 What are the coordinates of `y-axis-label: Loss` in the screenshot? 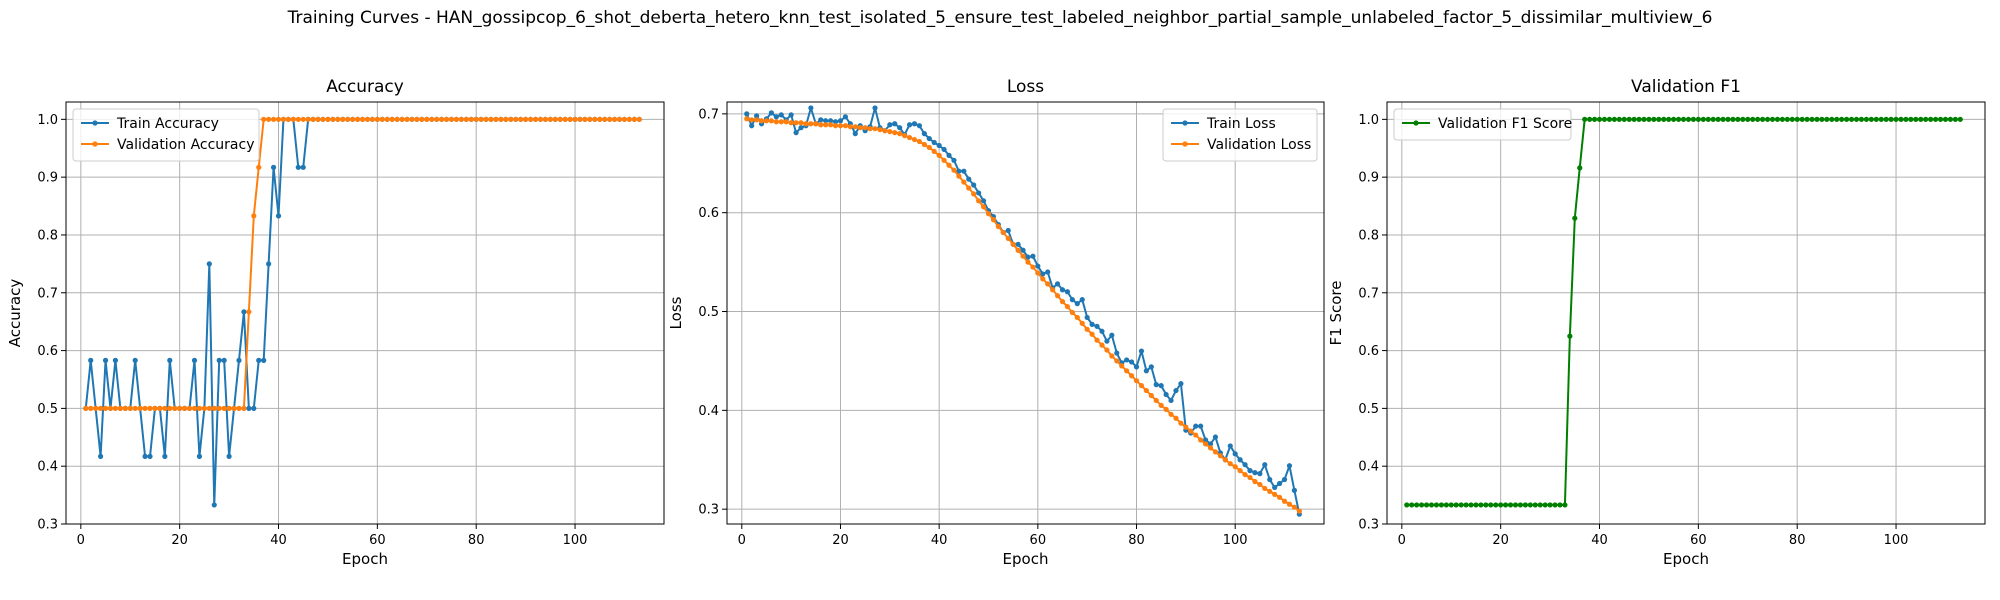 It's located at (676, 312).